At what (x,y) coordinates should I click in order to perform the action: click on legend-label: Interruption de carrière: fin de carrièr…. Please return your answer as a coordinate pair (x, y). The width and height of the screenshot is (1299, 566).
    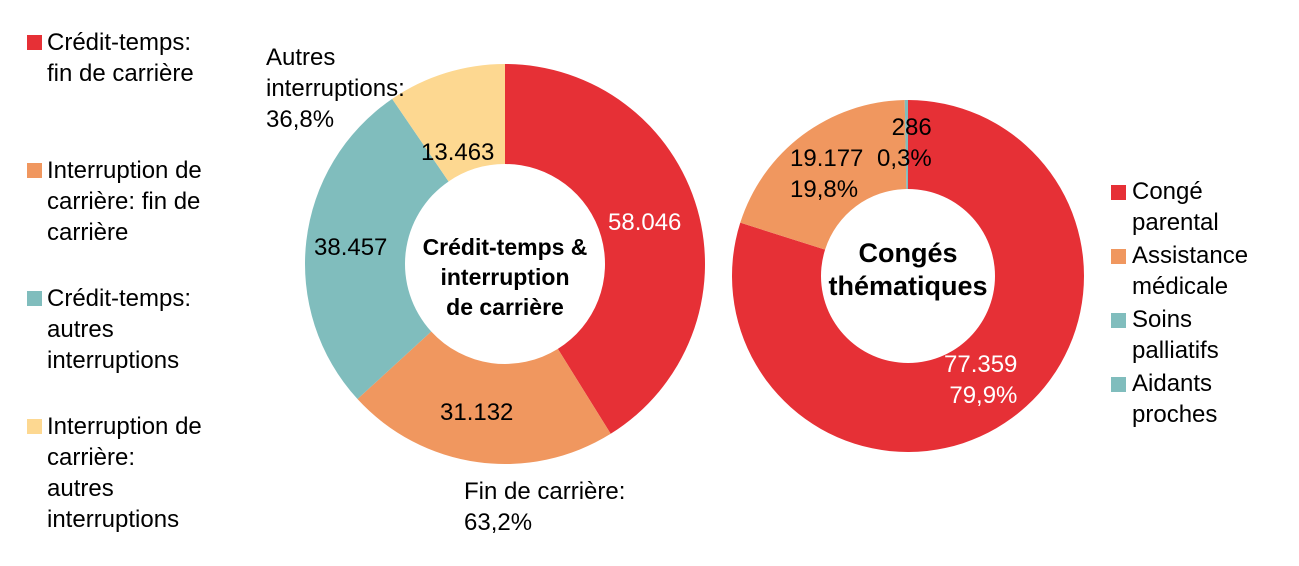
    Looking at the image, I should click on (124, 201).